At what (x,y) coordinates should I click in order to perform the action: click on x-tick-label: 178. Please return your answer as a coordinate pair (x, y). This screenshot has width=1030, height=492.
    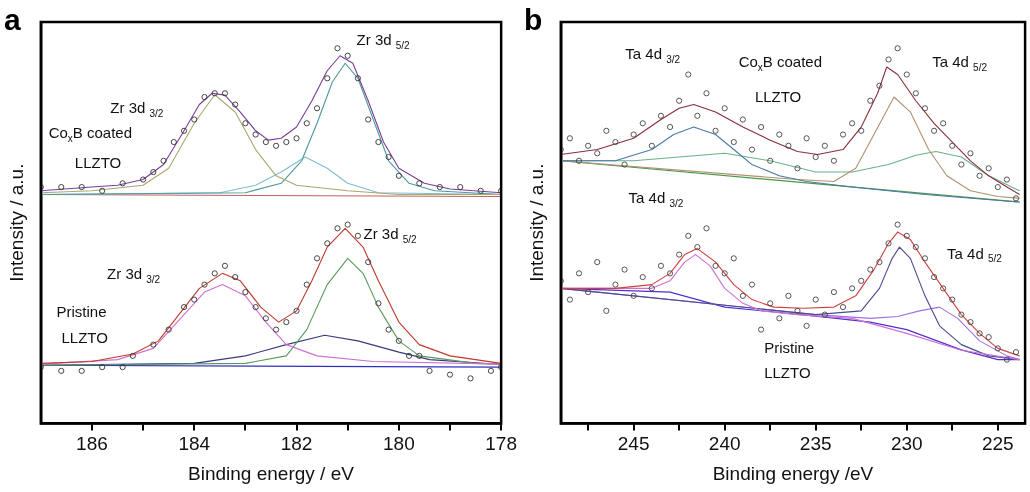
    Looking at the image, I should click on (501, 444).